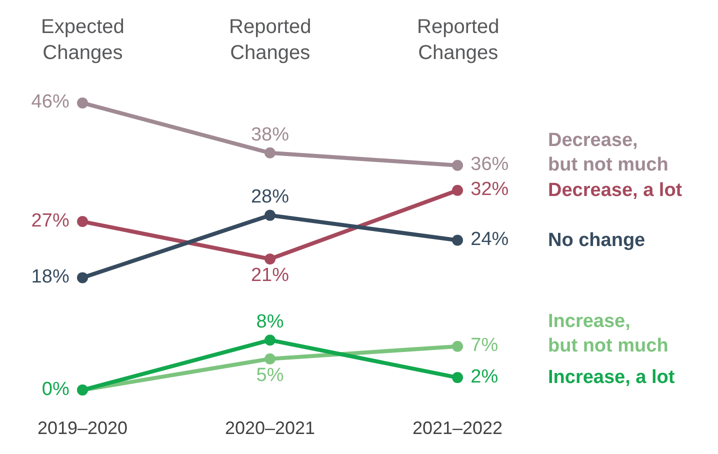  Describe the element at coordinates (489, 239) in the screenshot. I see `data-label: 24%` at that location.